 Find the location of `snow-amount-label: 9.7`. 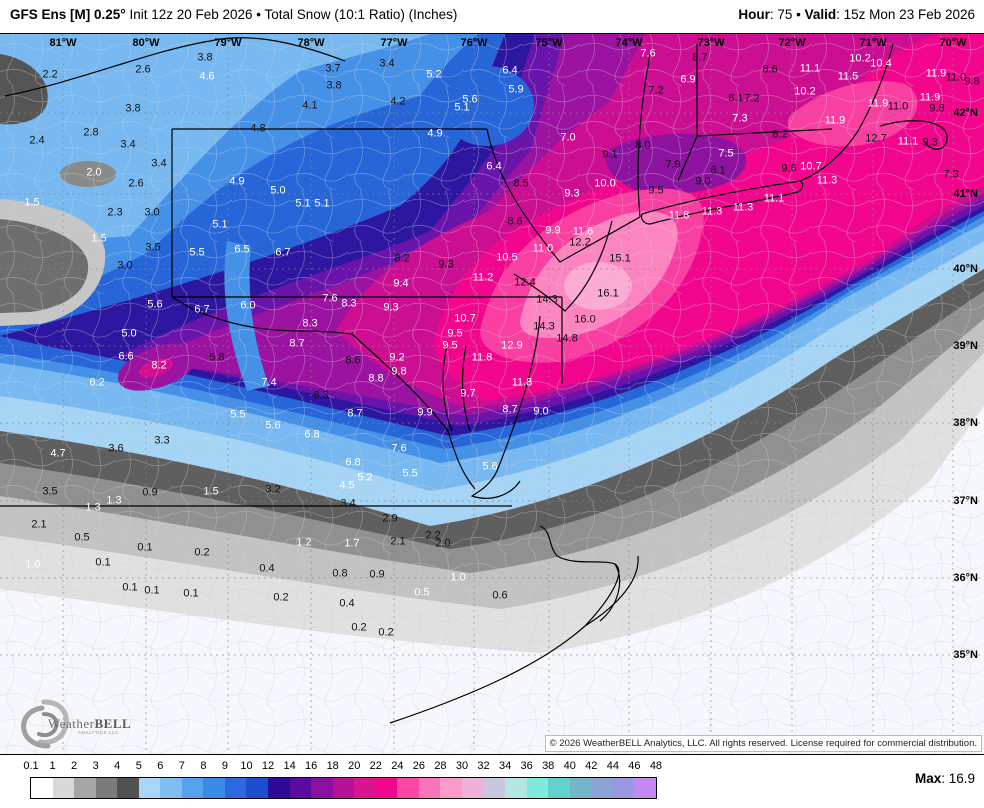

snow-amount-label: 9.7 is located at coordinates (468, 393).